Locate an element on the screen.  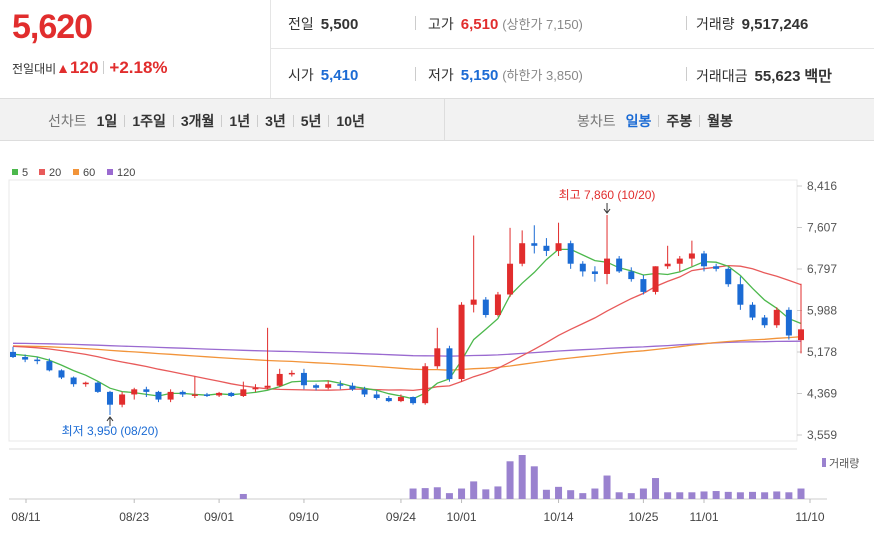
y-tick-label: 8,416 is located at coordinates (822, 186).